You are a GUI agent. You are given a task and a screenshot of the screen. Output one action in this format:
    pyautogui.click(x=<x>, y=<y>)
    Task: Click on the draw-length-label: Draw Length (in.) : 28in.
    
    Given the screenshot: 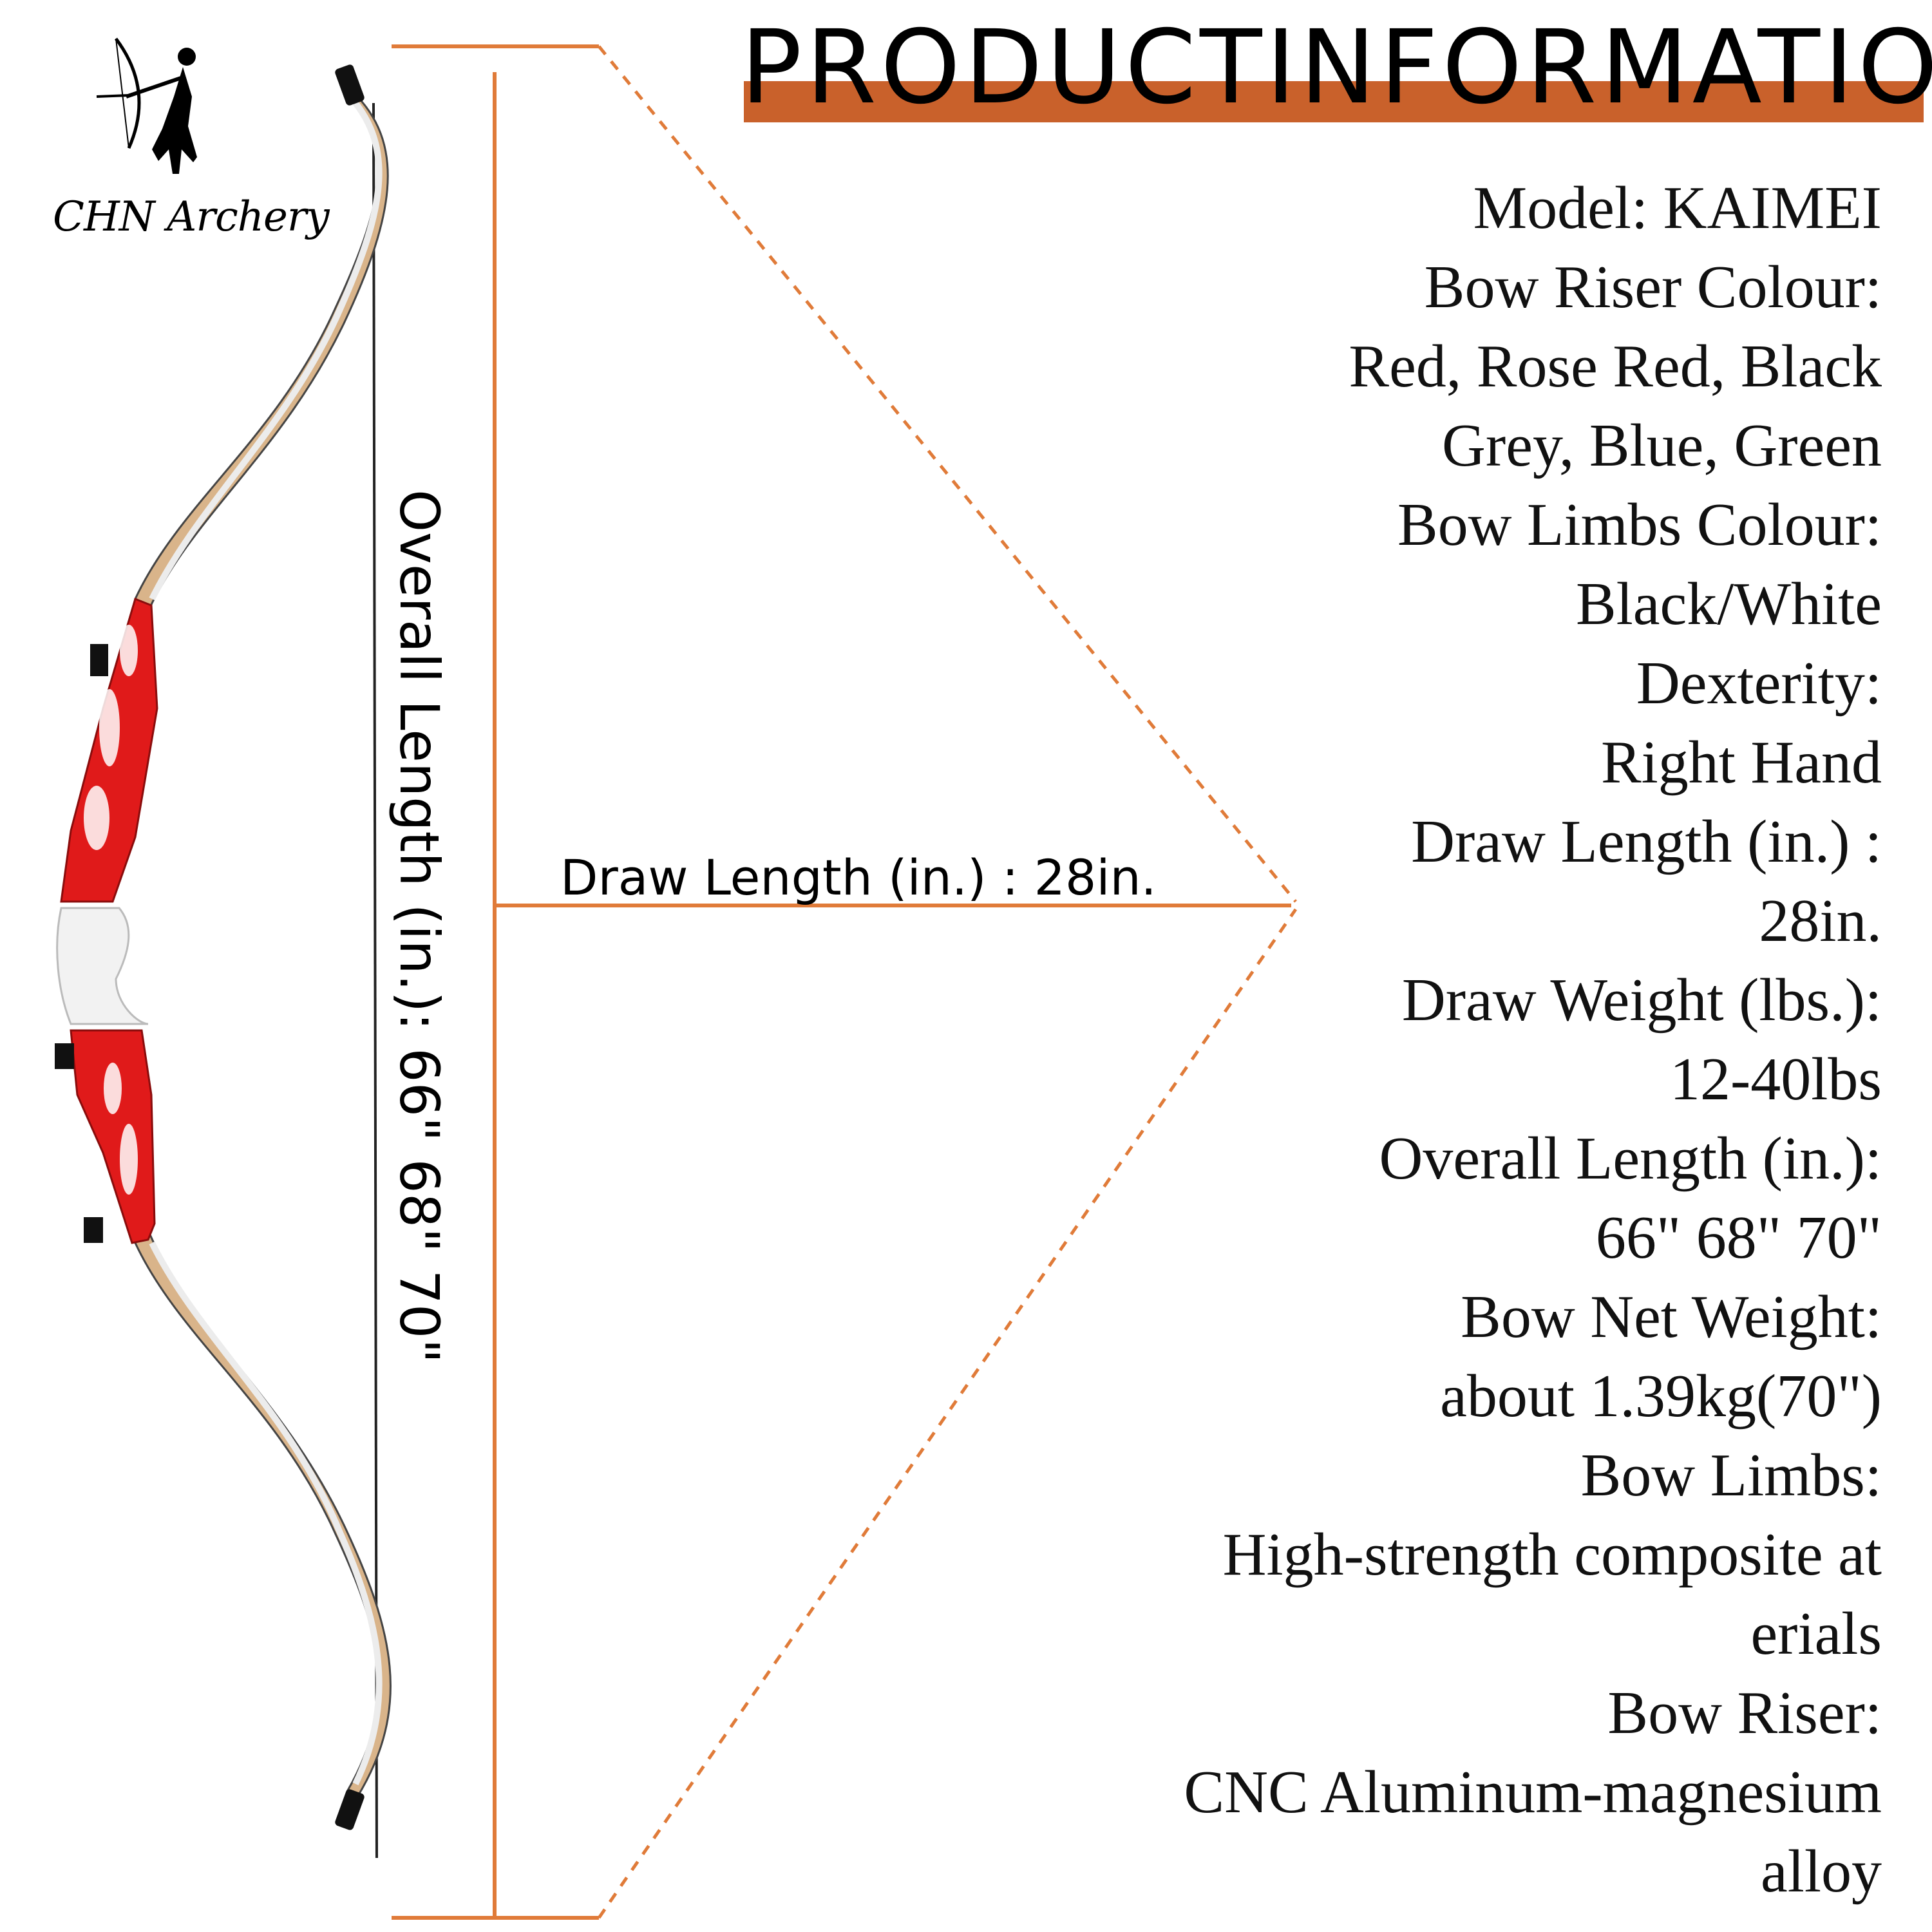 What is the action you would take?
    pyautogui.click(x=858, y=878)
    